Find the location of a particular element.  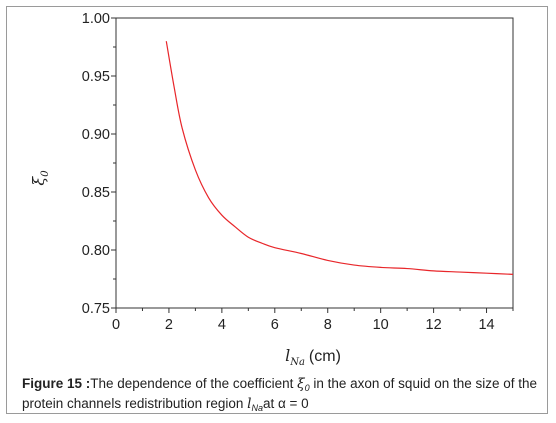

y-axis-title-symbol: ξ is located at coordinates (38, 181).